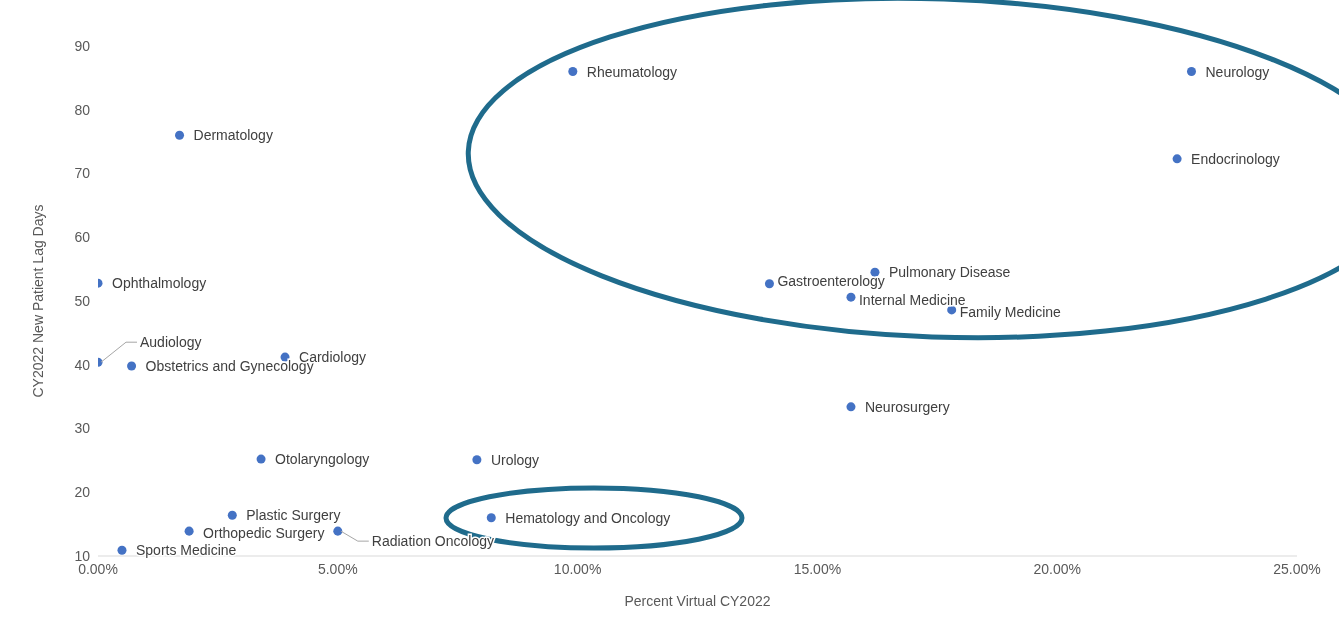 The width and height of the screenshot is (1339, 631). Describe the element at coordinates (632, 71) in the screenshot. I see `annotation: Rheumatology` at that location.